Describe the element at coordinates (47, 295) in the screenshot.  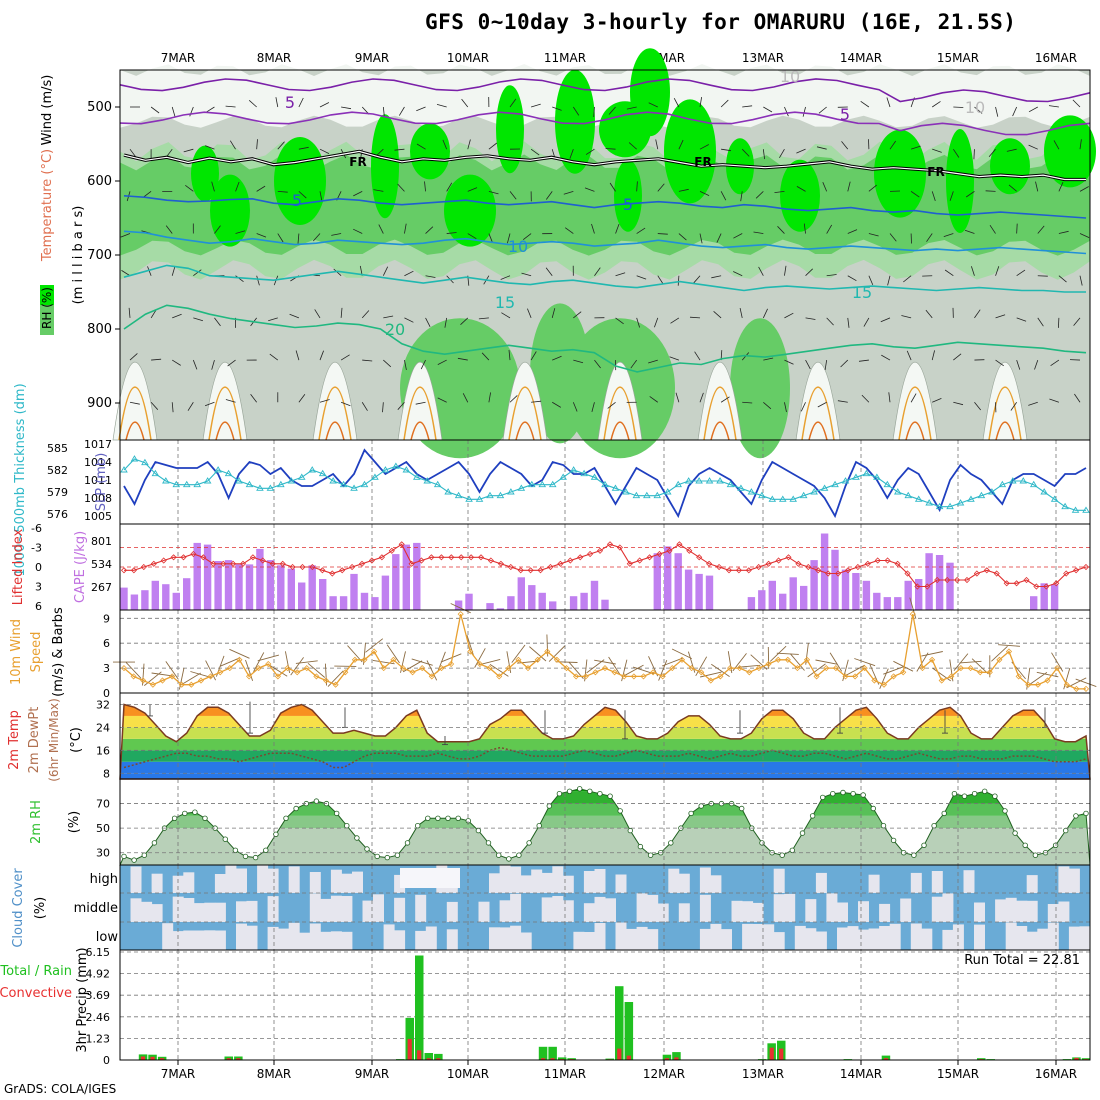
I see `rh-legend-swatch` at that location.